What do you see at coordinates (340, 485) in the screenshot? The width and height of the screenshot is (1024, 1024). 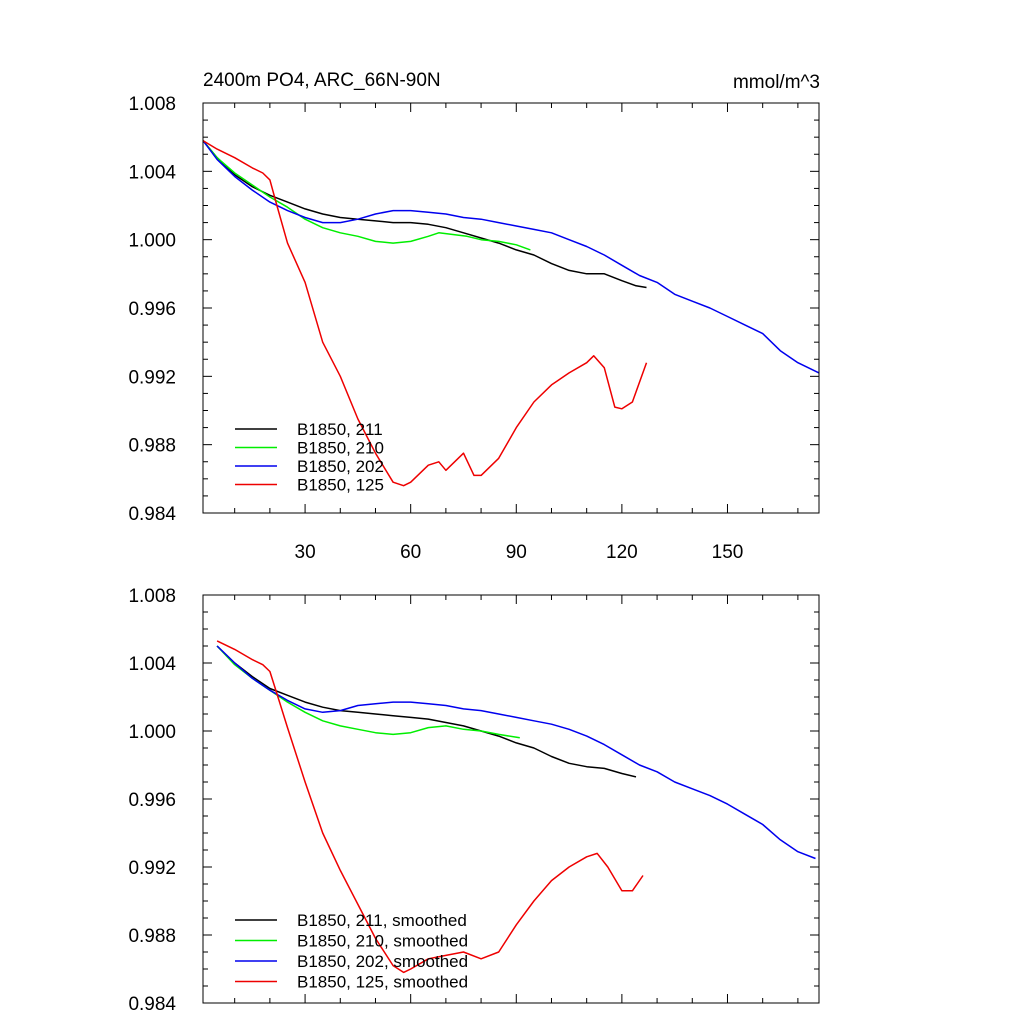 I see `legend-label: B1850, 125` at bounding box center [340, 485].